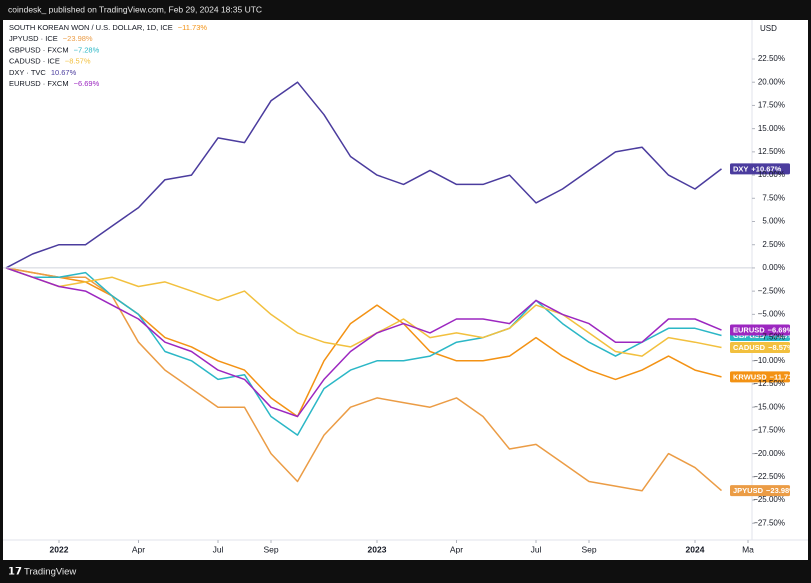 The height and width of the screenshot is (583, 811). Describe the element at coordinates (769, 476) in the screenshot. I see `y-tick-label: −22.50%` at that location.